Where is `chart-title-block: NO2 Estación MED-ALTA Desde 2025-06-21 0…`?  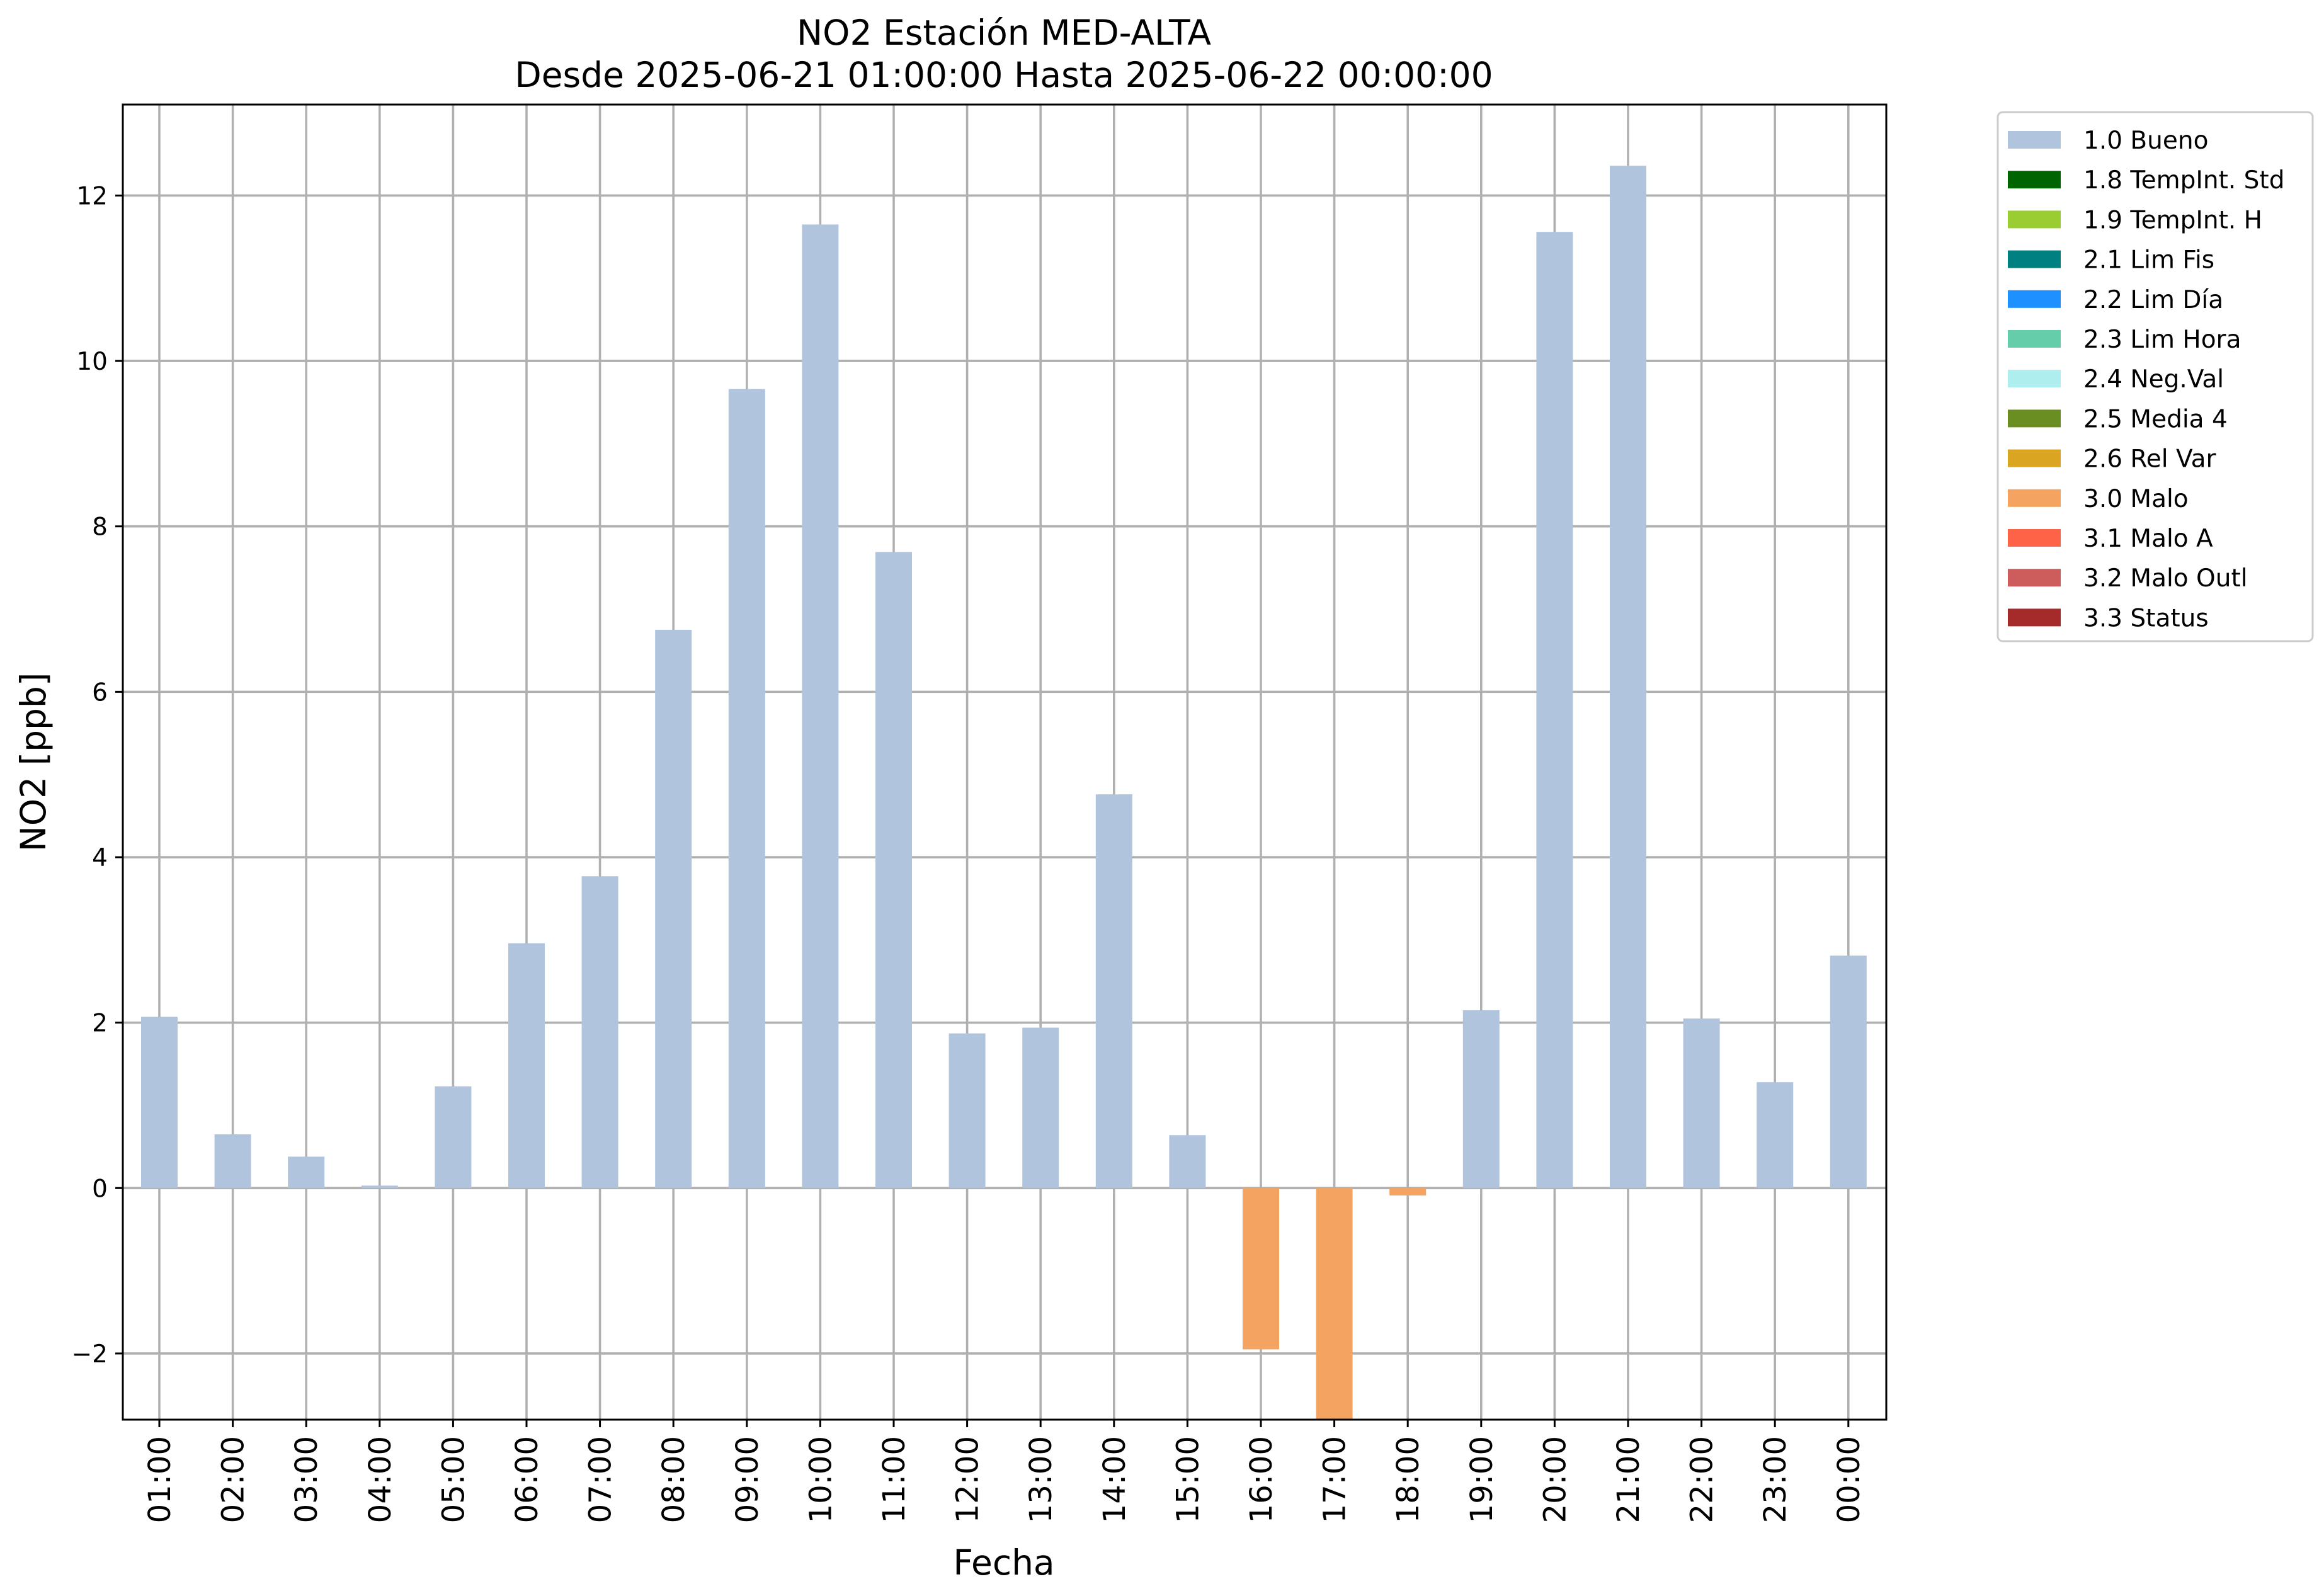
chart-title-block: NO2 Estación MED-ALTA Desde 2025-06-21 0… is located at coordinates (1004, 54).